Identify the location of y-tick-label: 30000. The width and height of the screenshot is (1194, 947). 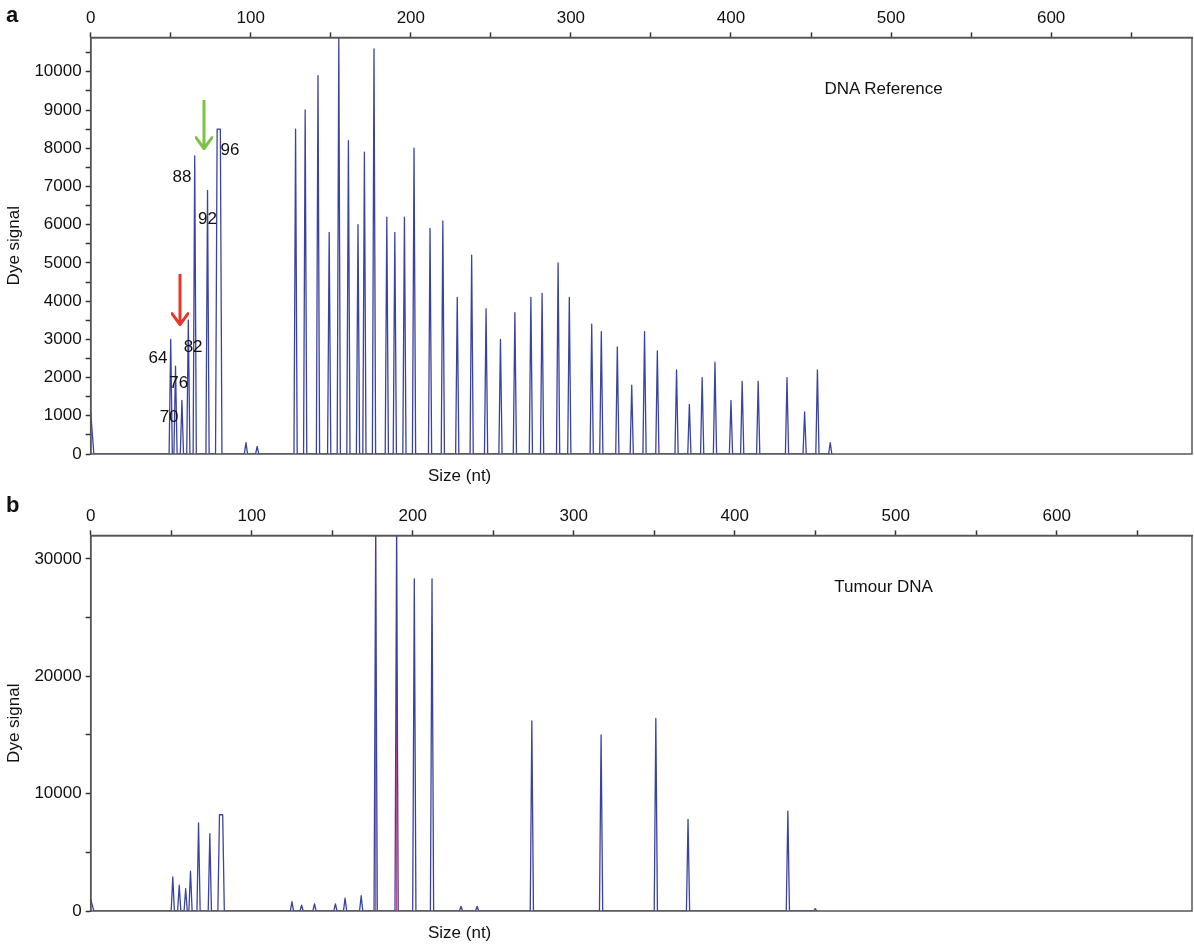
(58, 558).